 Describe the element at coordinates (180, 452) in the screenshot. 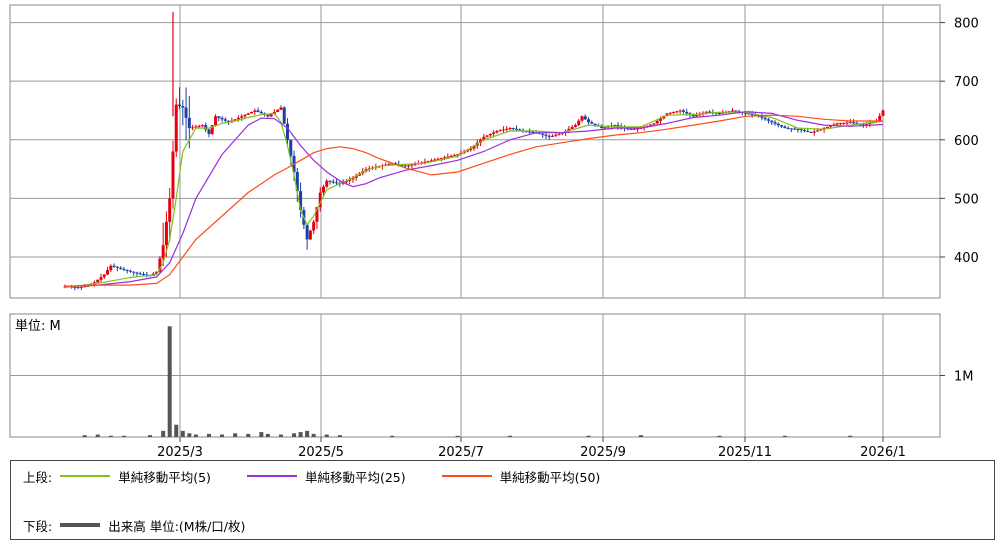

I see `x-tick-label: 2025/3` at that location.